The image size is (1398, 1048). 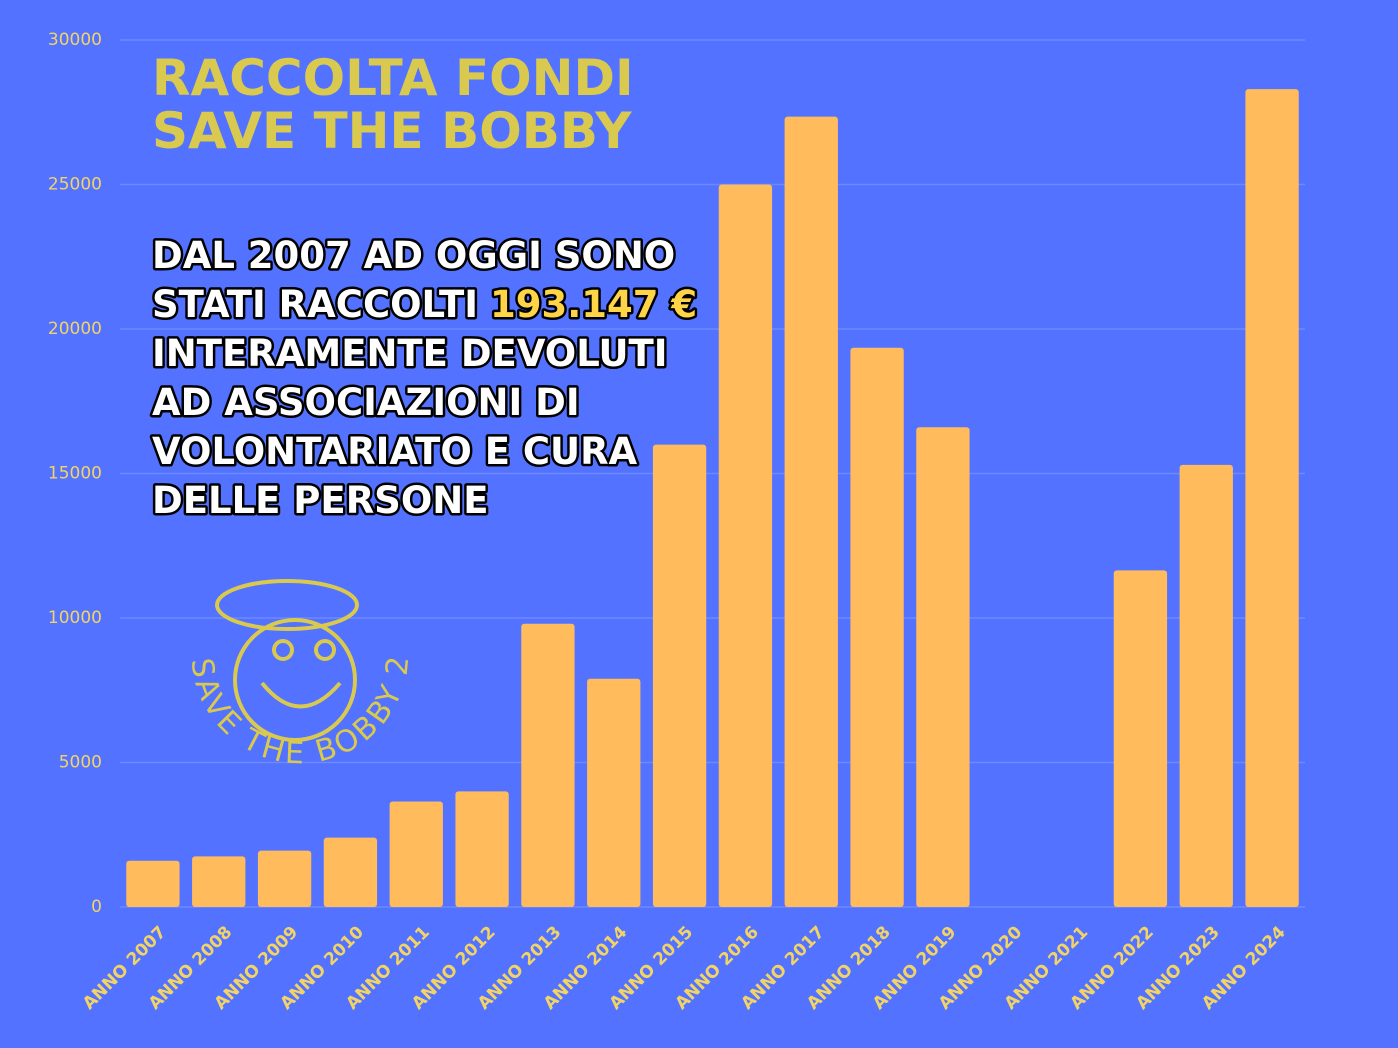 I want to click on annotation-line: DAL 2007 AD OGGI SONO, so click(x=413, y=255).